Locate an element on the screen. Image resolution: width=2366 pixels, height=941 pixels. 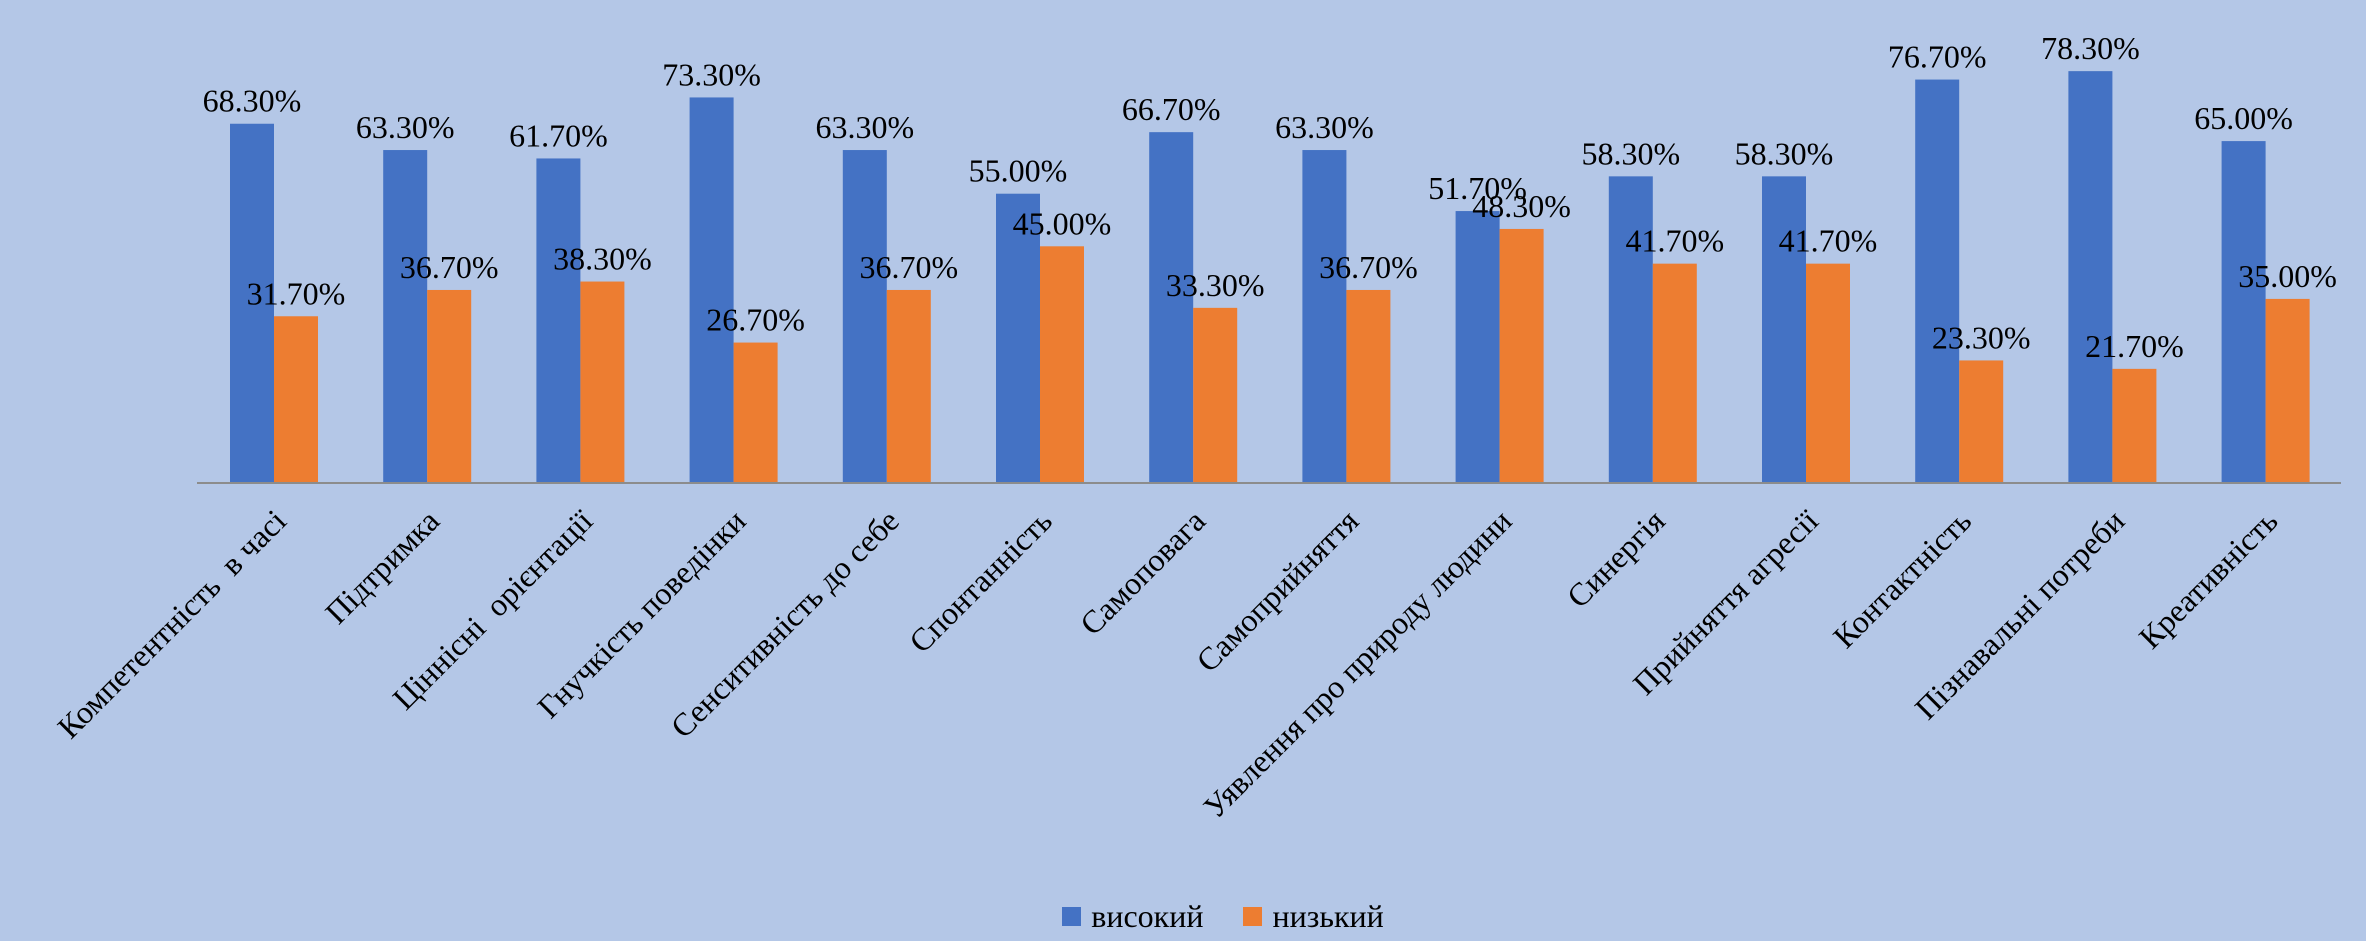
data-label-low-2: 38.30% is located at coordinates (602, 259).